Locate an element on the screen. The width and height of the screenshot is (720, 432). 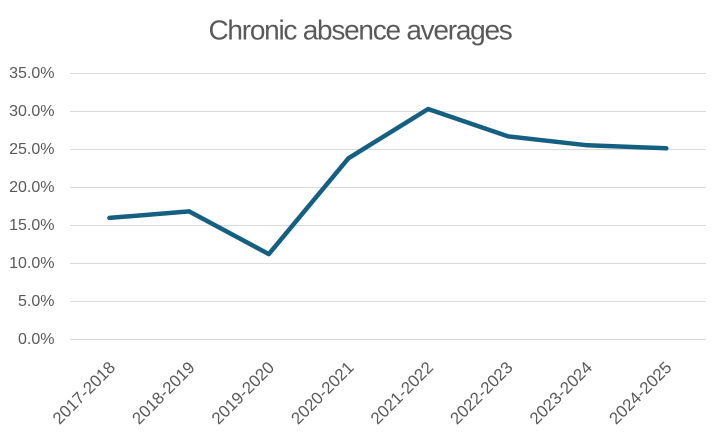
svg-text: 10.0% is located at coordinates (31, 263).